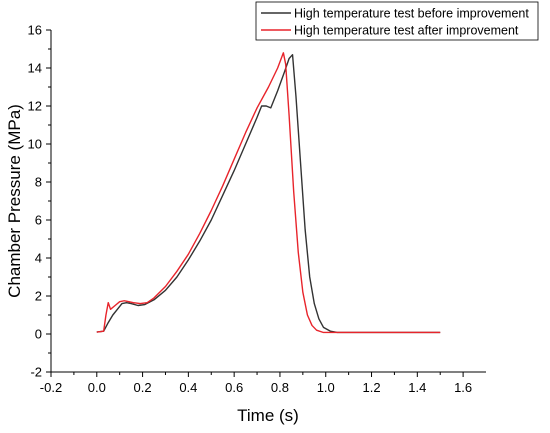  I want to click on x-tick-label: 1.0, so click(326, 387).